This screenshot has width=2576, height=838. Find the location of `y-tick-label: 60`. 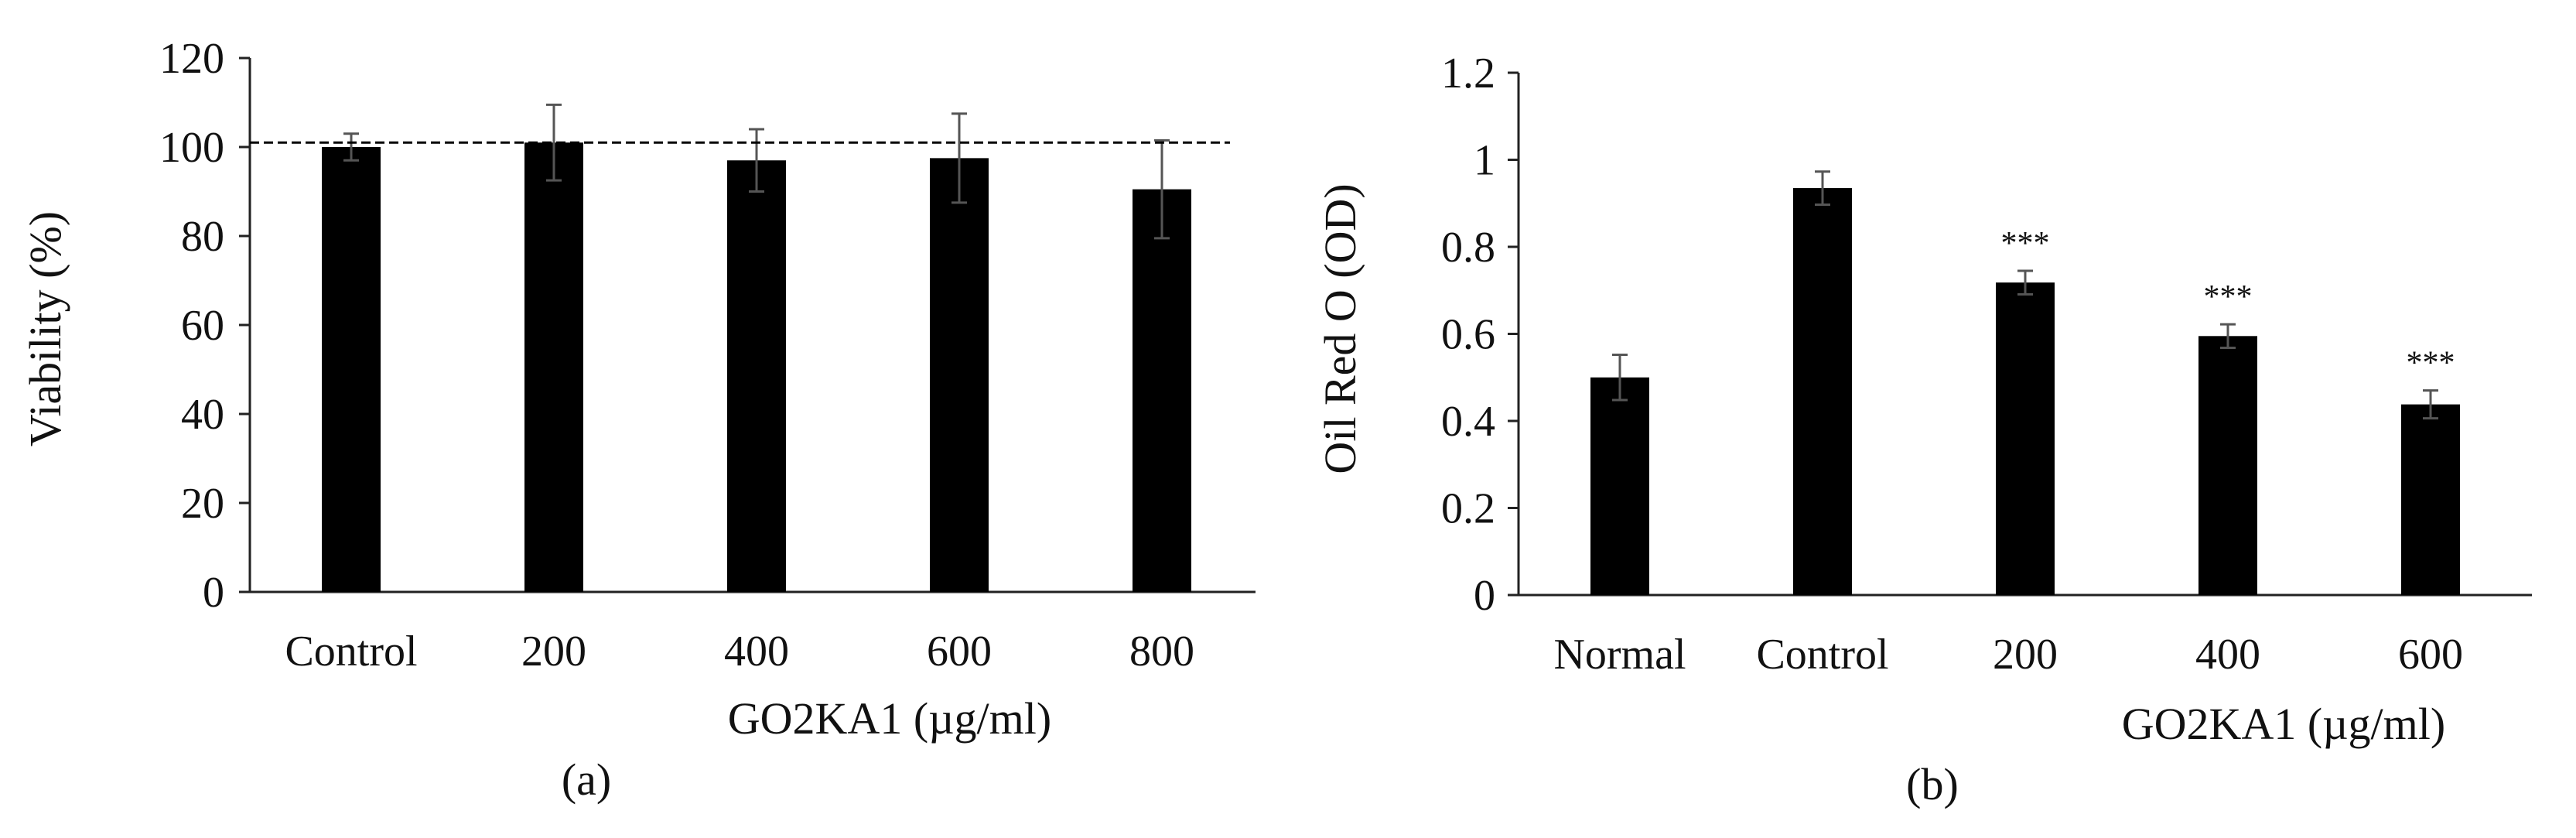

y-tick-label: 60 is located at coordinates (202, 326).